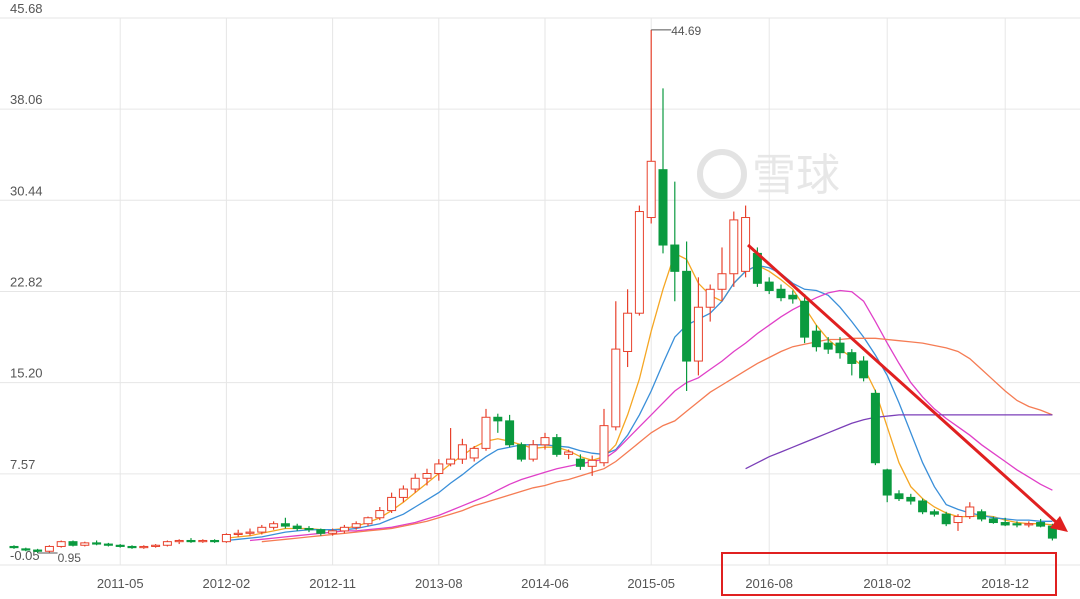 Image resolution: width=1080 pixels, height=599 pixels. I want to click on ma-line, so click(899, 442).